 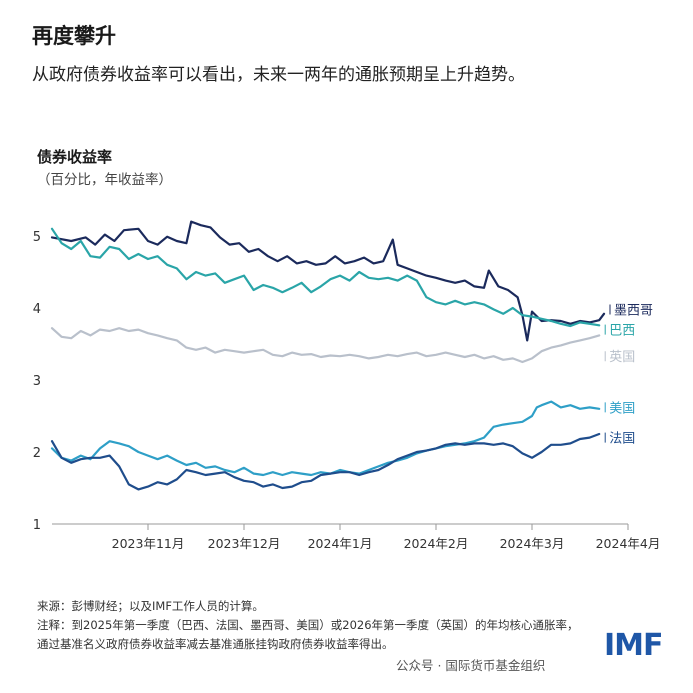 What do you see at coordinates (532, 543) in the screenshot?
I see `x-tick-label: 2024年3月` at bounding box center [532, 543].